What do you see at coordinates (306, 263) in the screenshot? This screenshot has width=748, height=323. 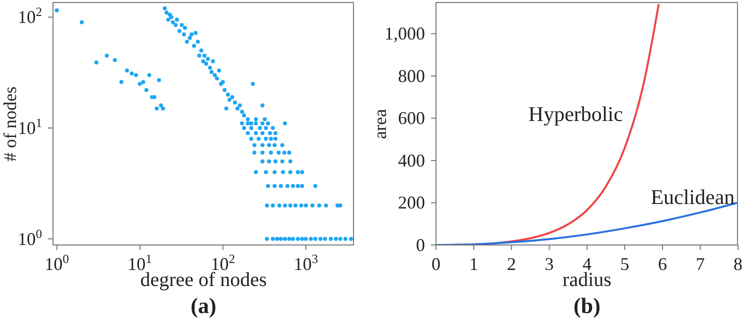 I see `x-tick-label: 10$^{3}$` at bounding box center [306, 263].